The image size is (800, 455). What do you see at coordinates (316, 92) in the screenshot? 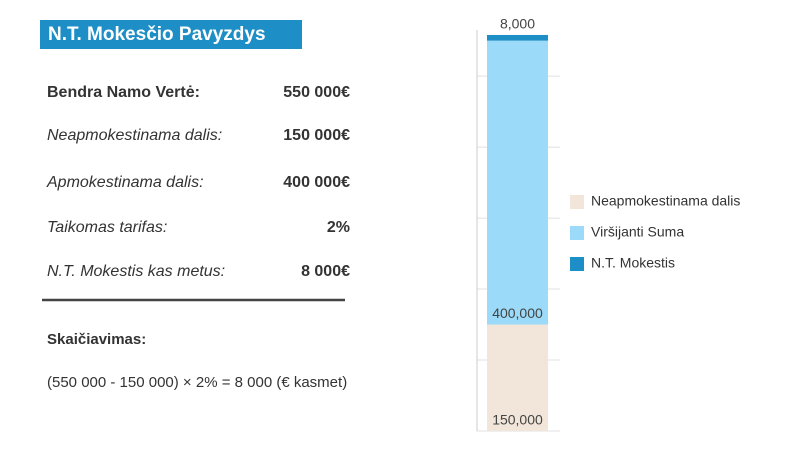
I see `row-value: 550 000€` at bounding box center [316, 92].